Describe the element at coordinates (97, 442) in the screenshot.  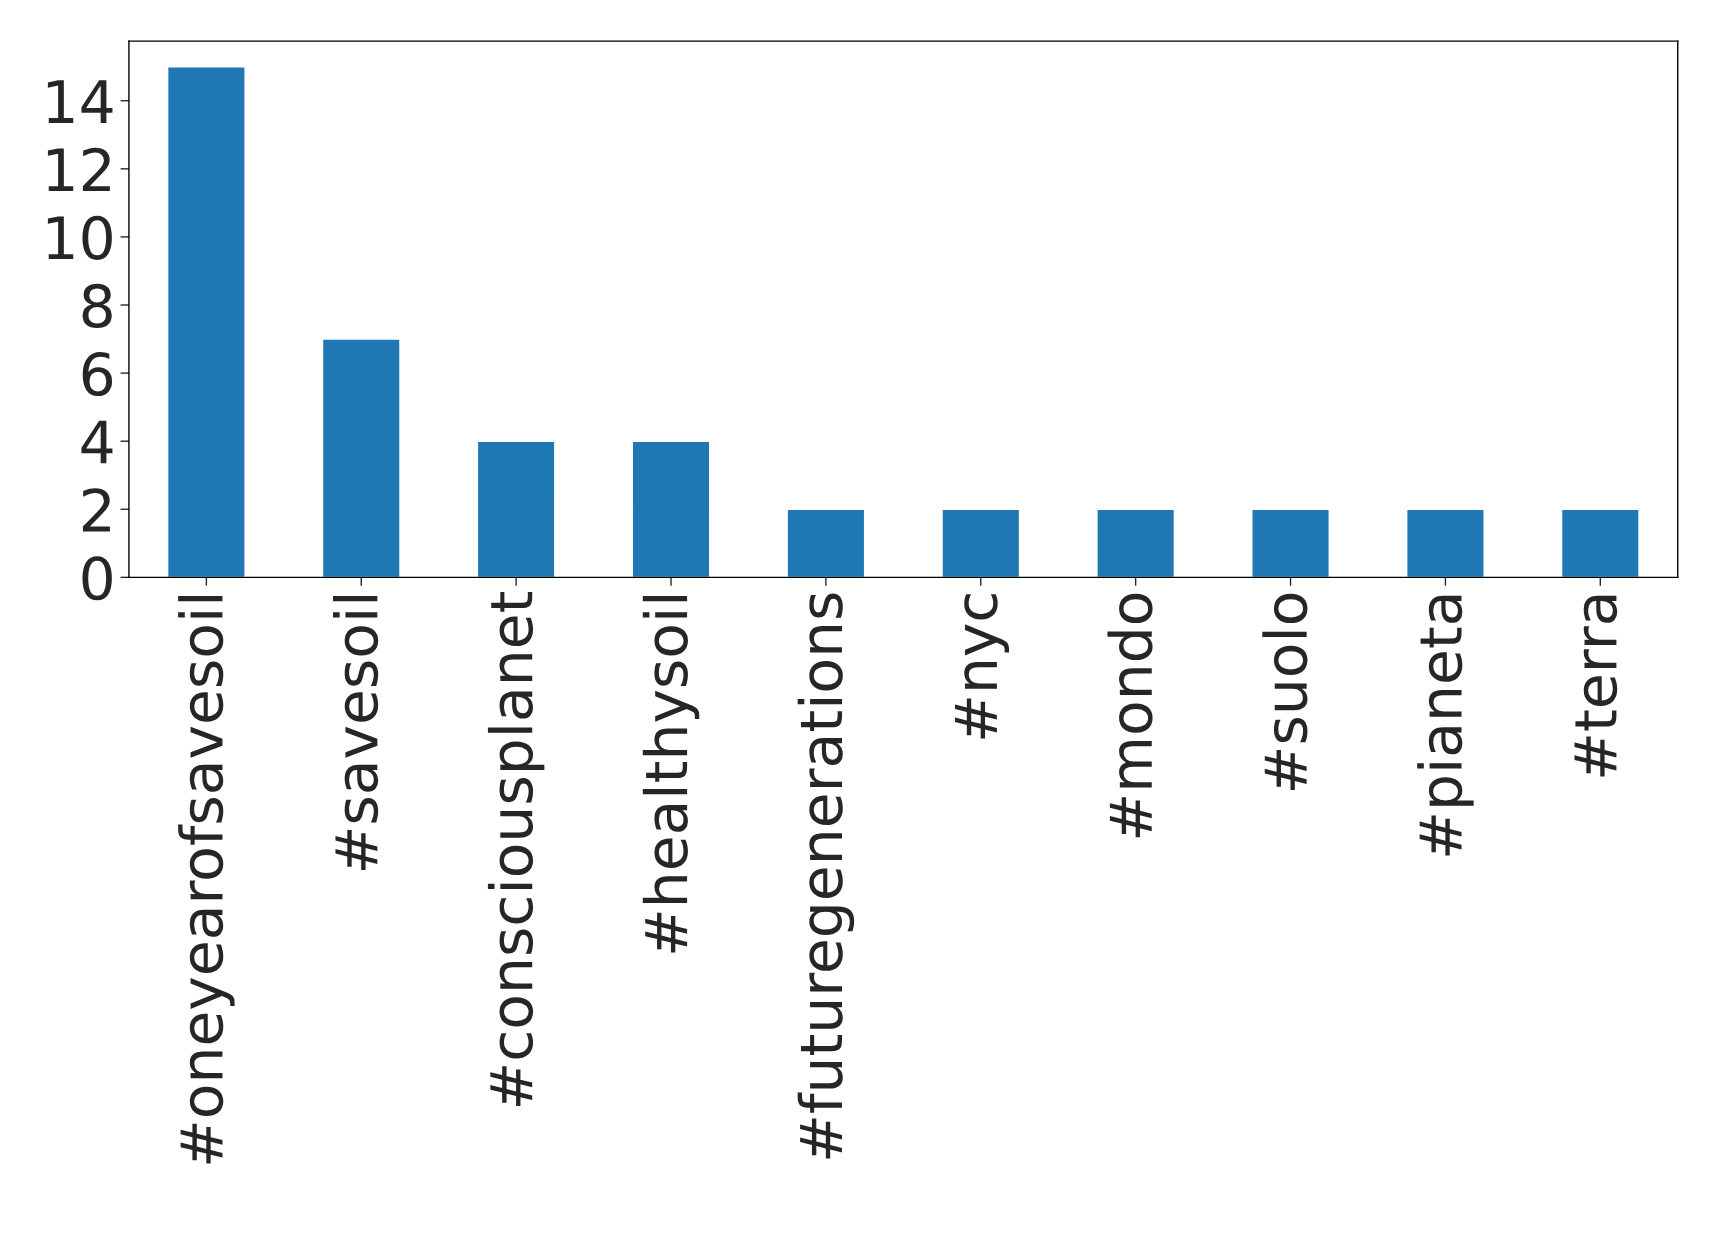
I see `y-tick-label: 4` at that location.